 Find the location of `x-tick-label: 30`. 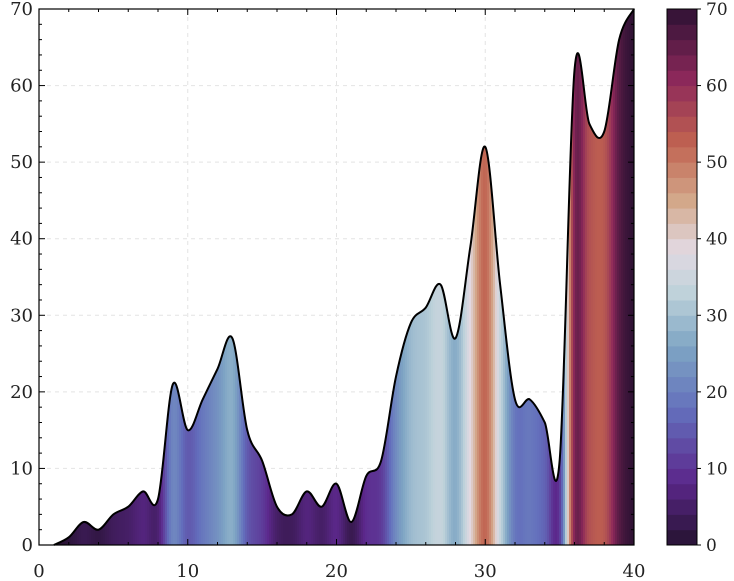

x-tick-label: 30 is located at coordinates (485, 571).